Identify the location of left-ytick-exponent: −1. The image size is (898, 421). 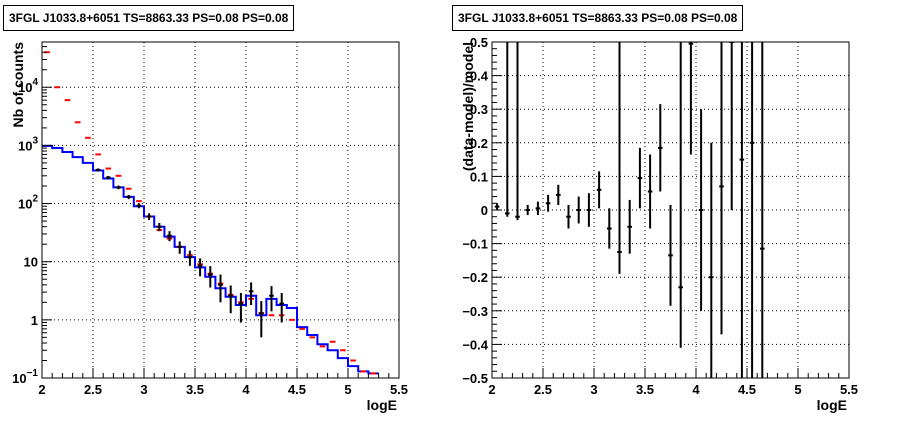
(33, 373).